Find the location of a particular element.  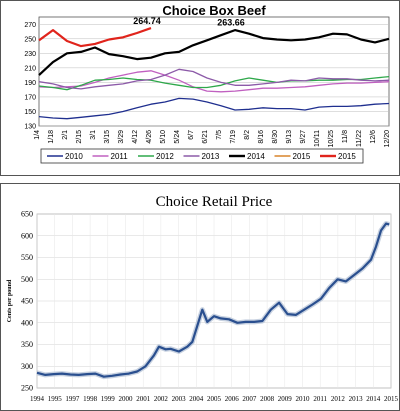

x-tick-label: 2009 is located at coordinates (285, 399).